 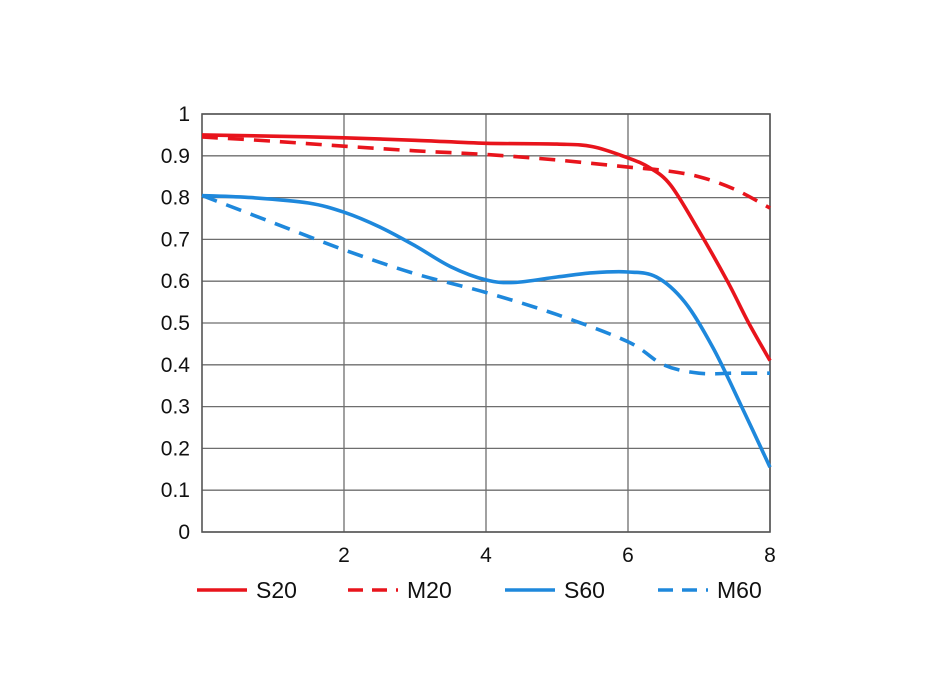 I want to click on legend-item-s20: S20, so click(x=247, y=590).